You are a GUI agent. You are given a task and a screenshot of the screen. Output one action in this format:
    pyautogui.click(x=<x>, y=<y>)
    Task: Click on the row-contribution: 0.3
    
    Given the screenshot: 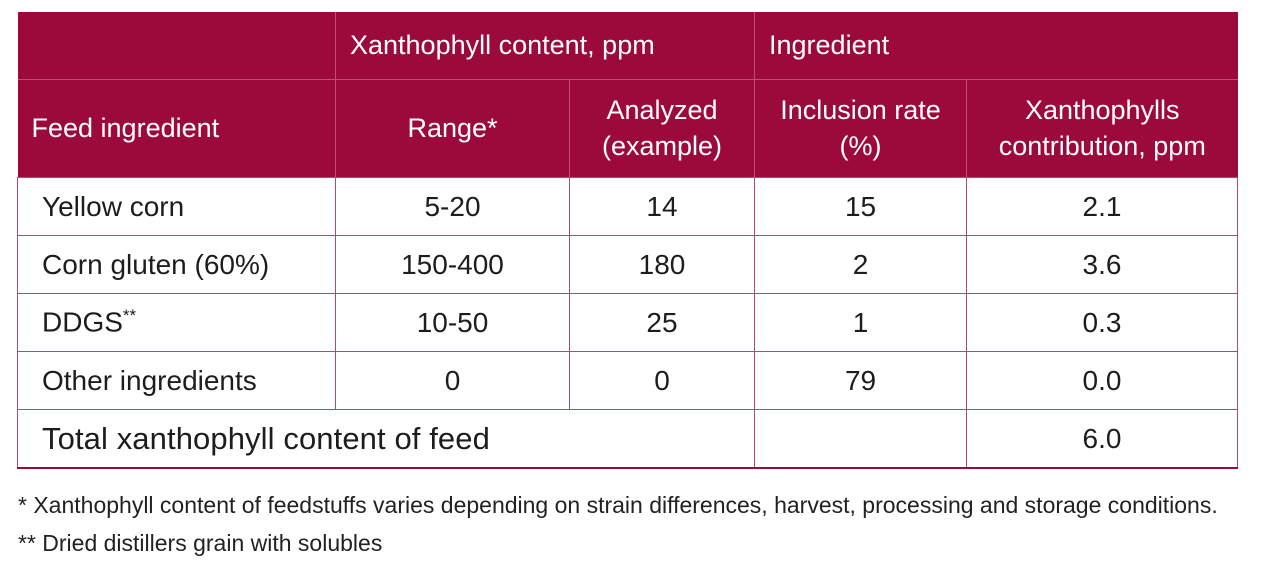 What is the action you would take?
    pyautogui.click(x=1102, y=322)
    